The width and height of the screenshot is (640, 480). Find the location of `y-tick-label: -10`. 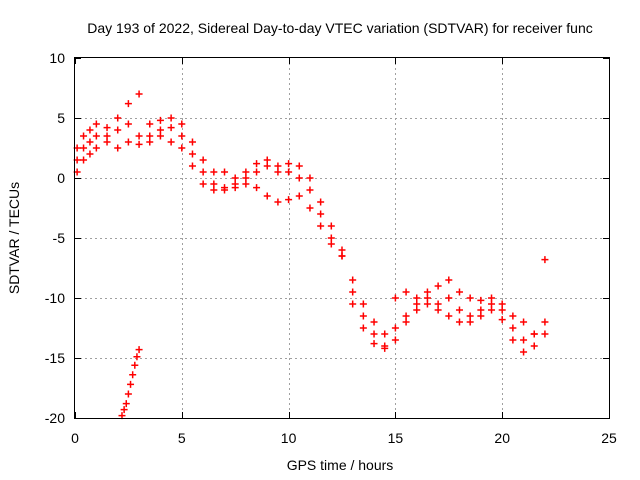

y-tick-label: -10 is located at coordinates (55, 298).